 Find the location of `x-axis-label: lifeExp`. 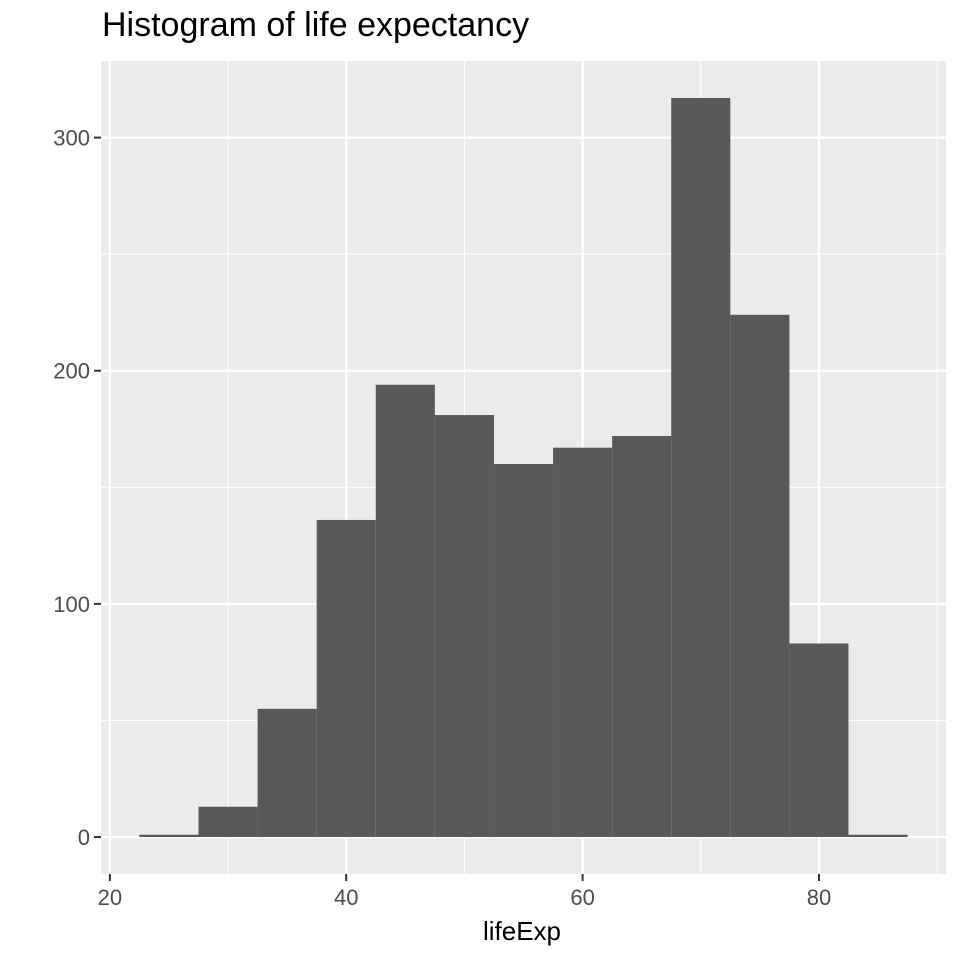

x-axis-label: lifeExp is located at coordinates (522, 931).